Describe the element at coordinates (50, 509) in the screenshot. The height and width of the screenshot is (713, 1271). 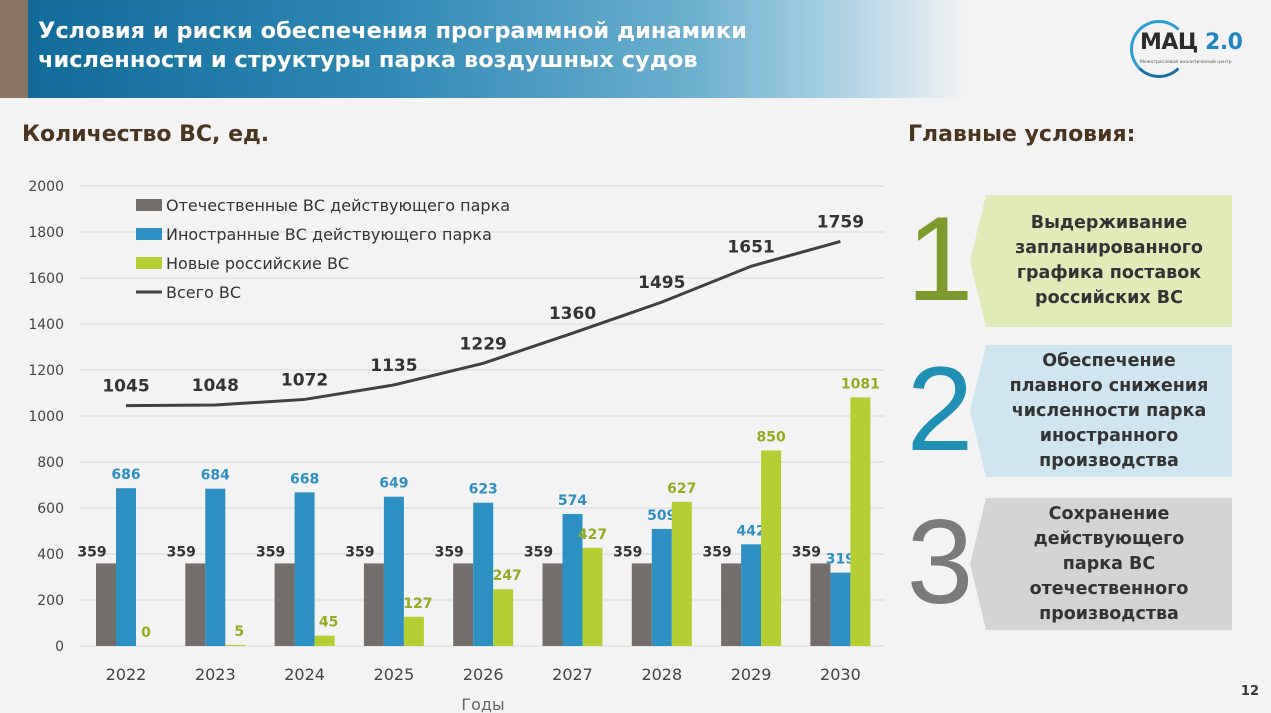
I see `y-tick-label: 600` at that location.